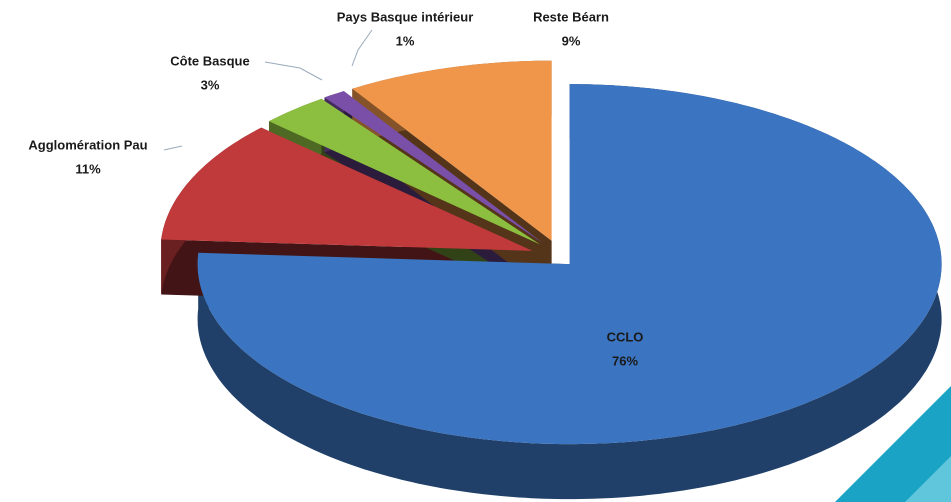 This screenshot has width=951, height=502. Describe the element at coordinates (210, 84) in the screenshot. I see `slice-value-label: 3%` at that location.